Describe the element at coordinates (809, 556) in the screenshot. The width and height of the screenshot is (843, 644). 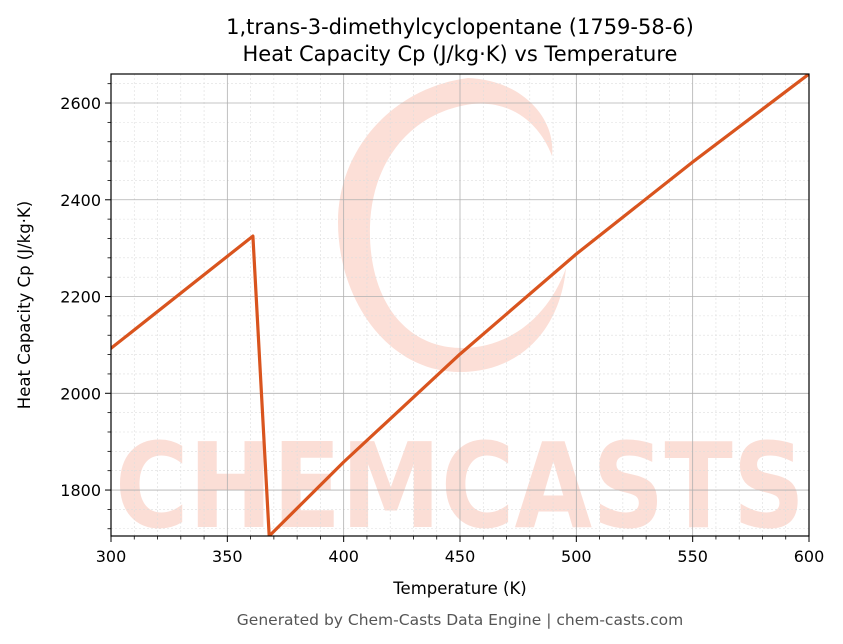
I see `x-tick-label: 600` at that location.